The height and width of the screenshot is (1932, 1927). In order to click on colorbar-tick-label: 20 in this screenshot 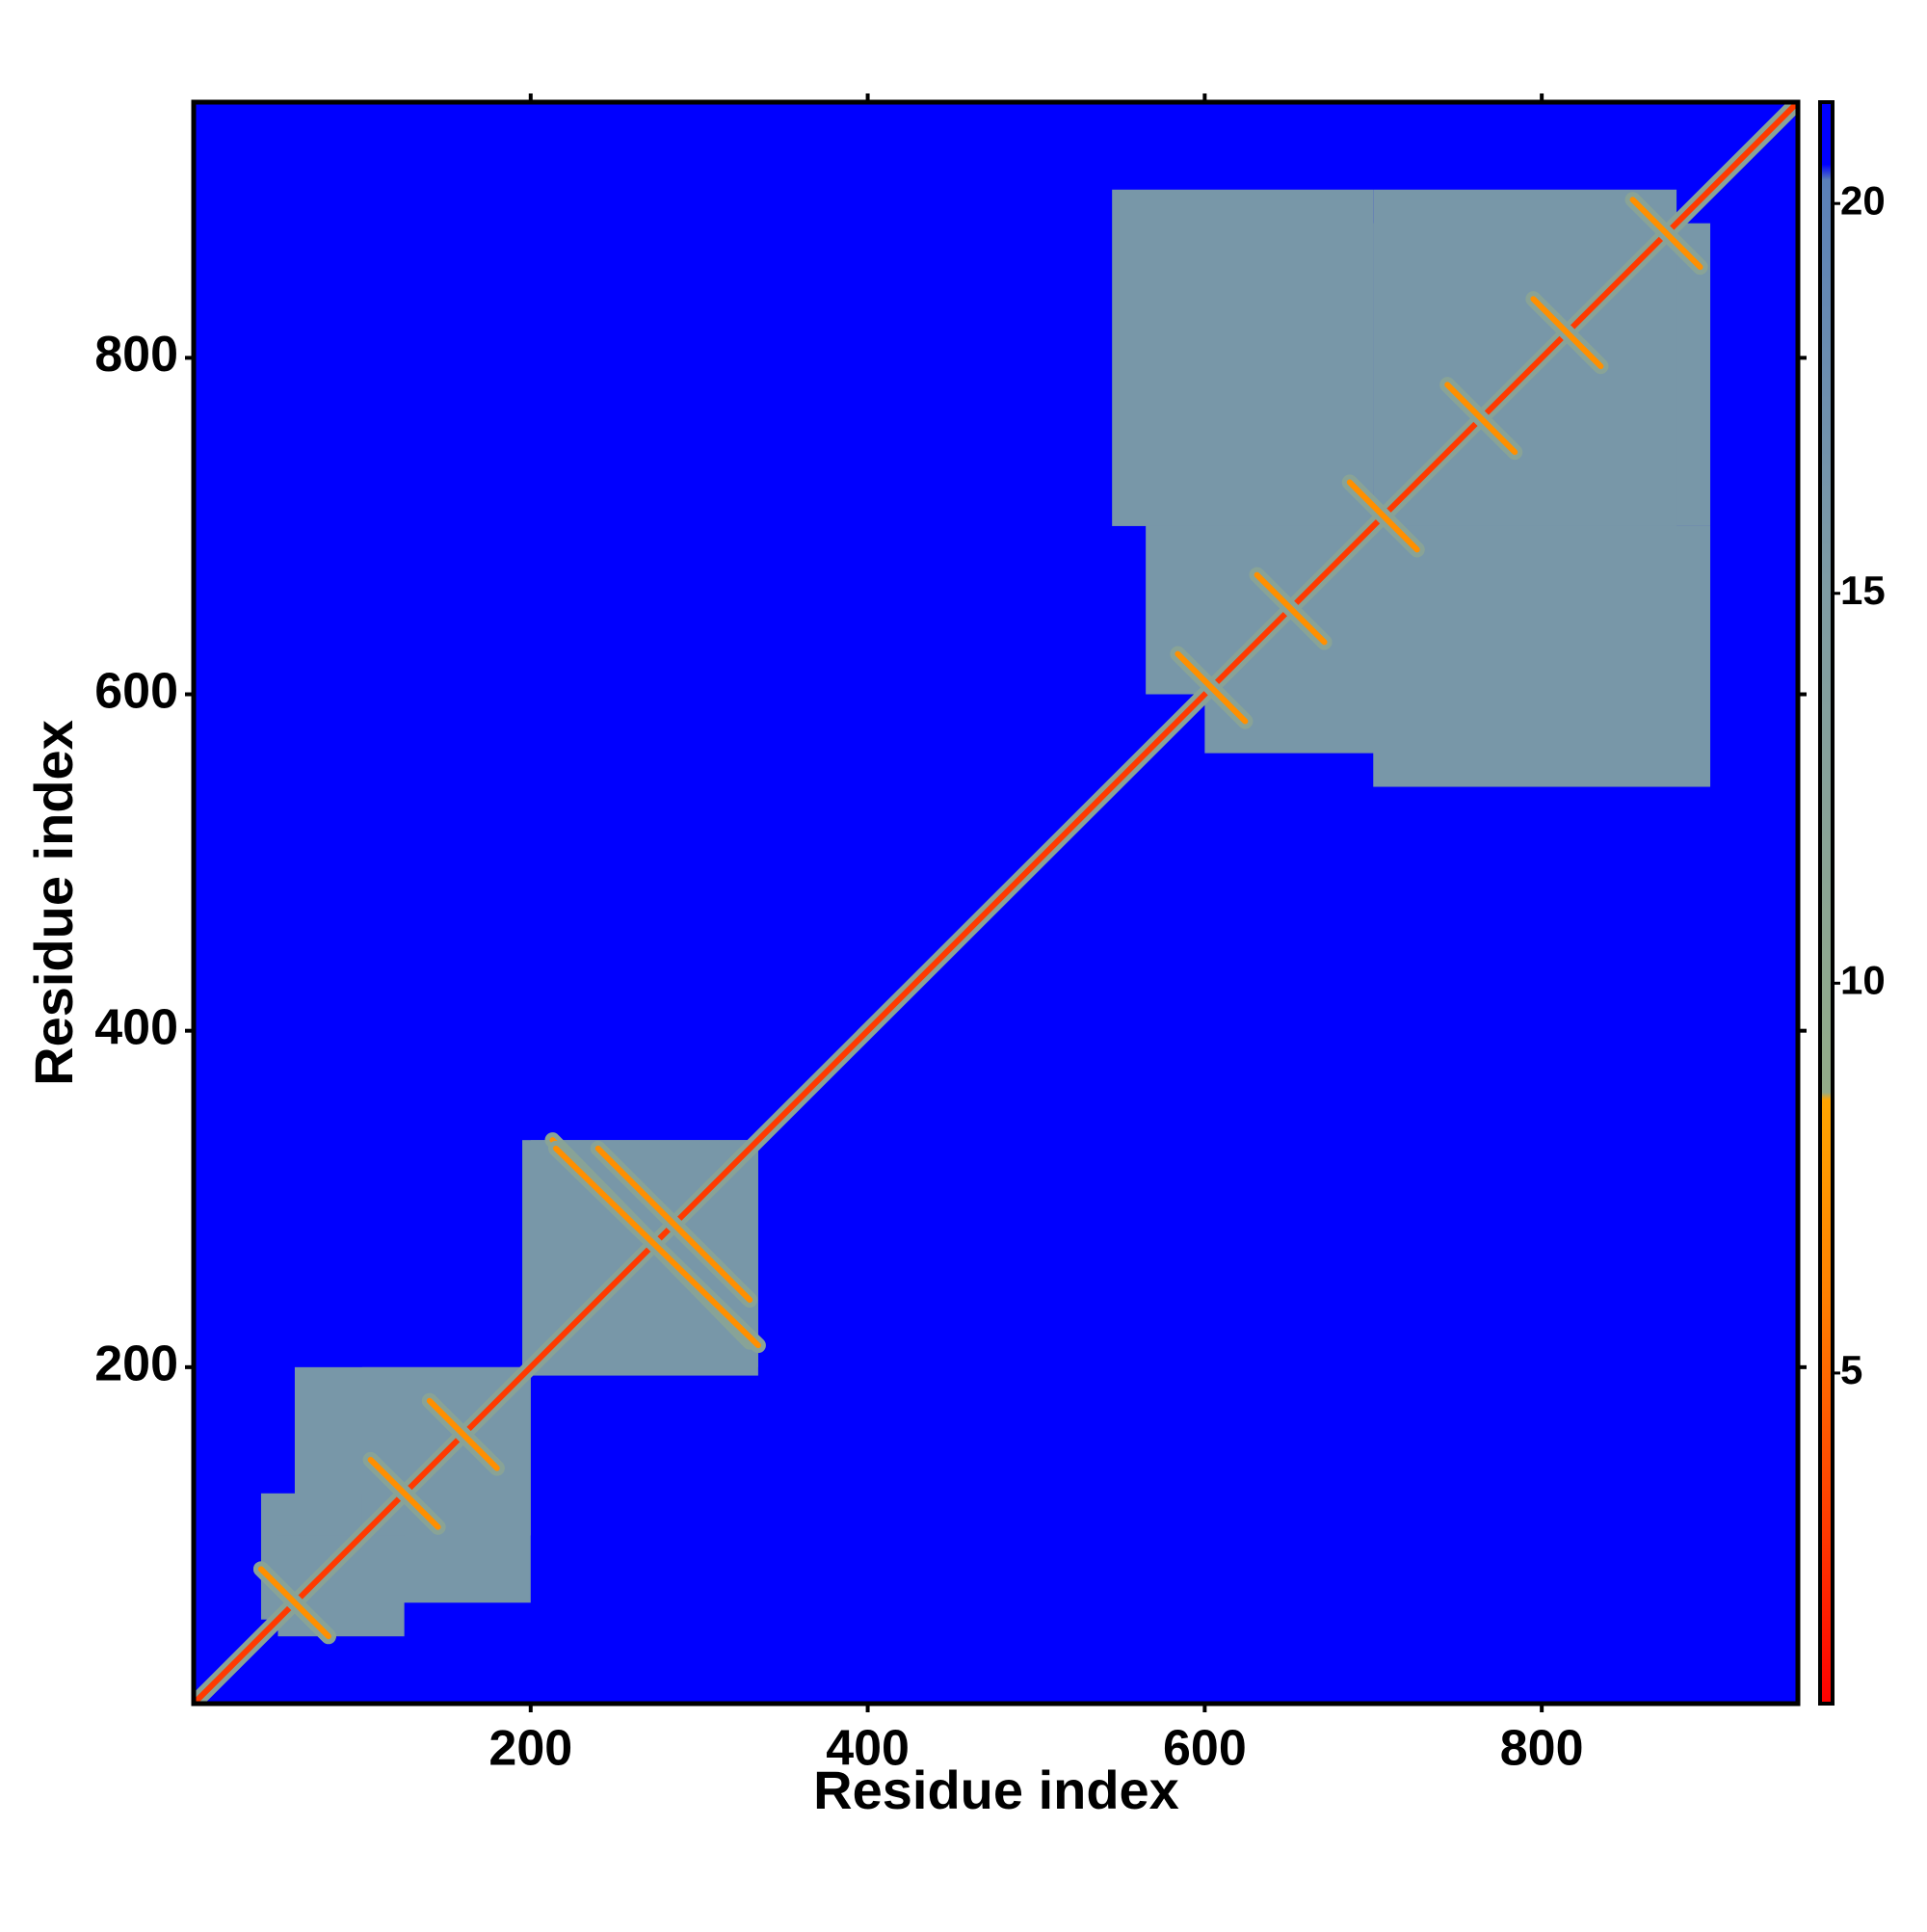, I will do `click(1863, 200)`.